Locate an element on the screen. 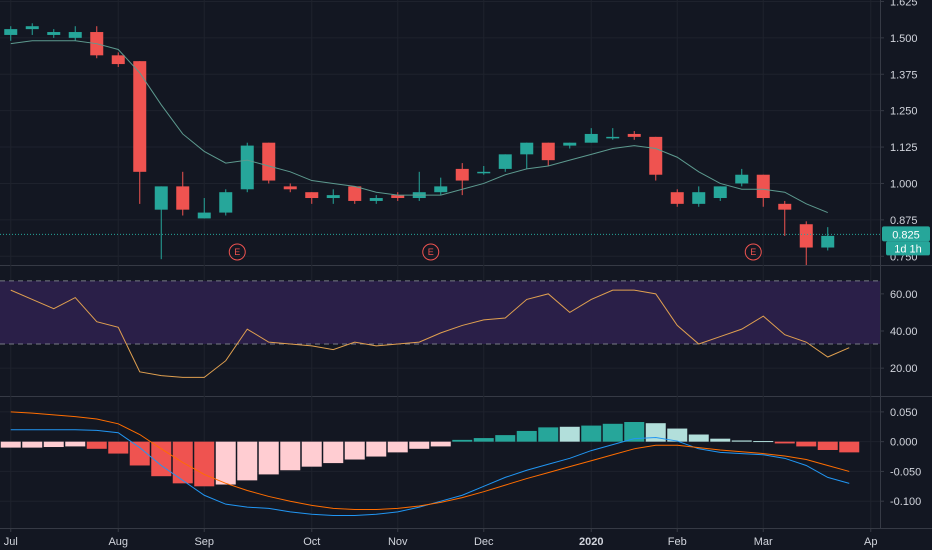  rsi-band-fill is located at coordinates (440, 312).